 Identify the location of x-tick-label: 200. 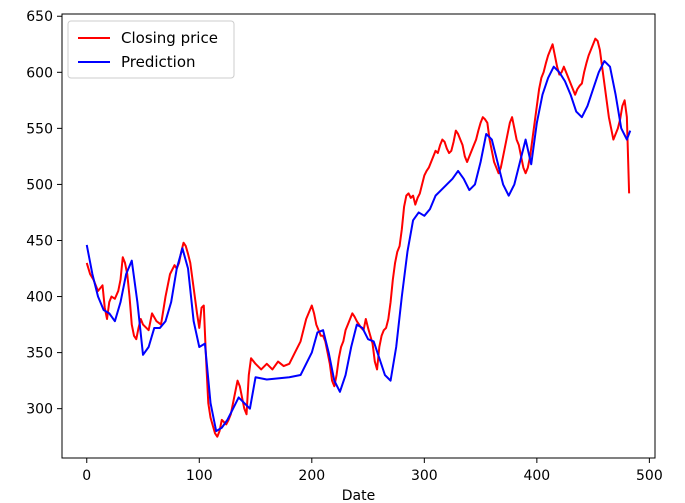
(311, 476).